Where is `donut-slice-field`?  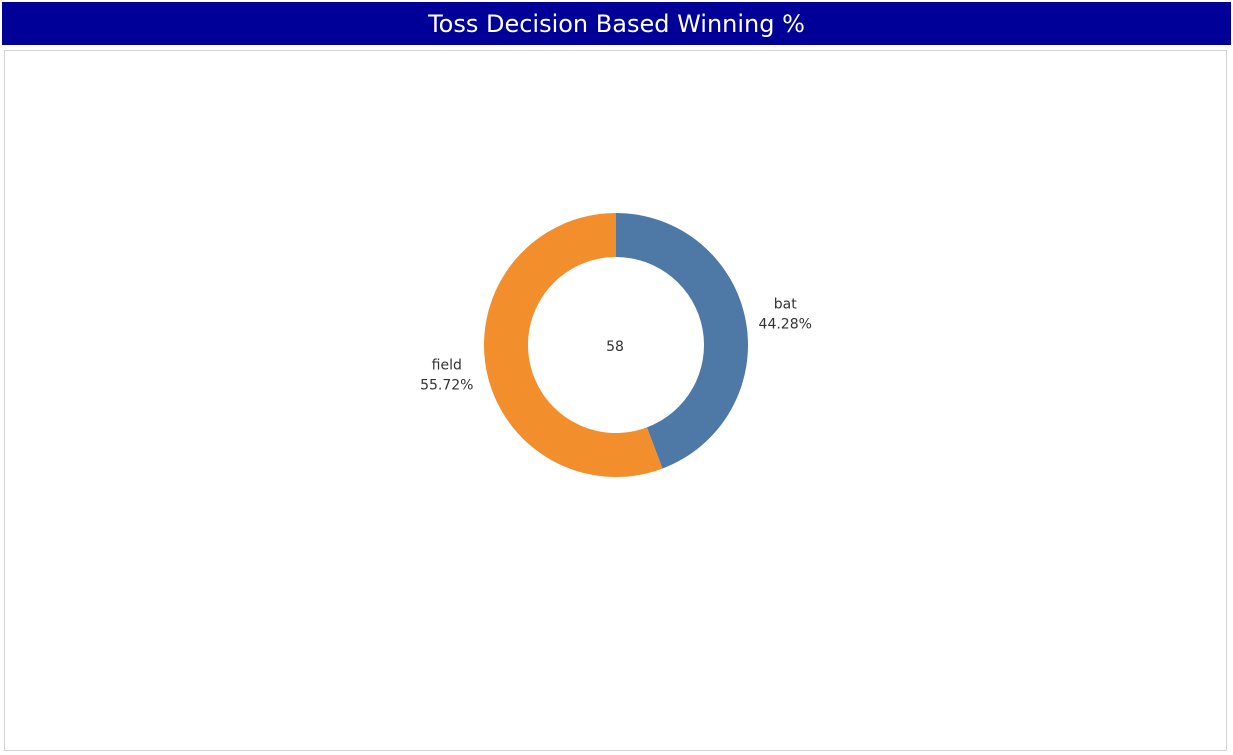
donut-slice-field is located at coordinates (573, 345).